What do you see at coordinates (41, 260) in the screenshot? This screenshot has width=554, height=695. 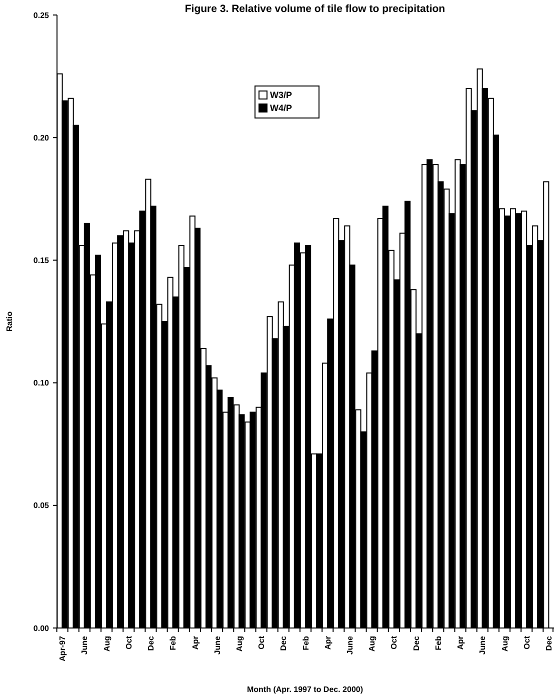 I see `y-tick-label: 0.15` at bounding box center [41, 260].